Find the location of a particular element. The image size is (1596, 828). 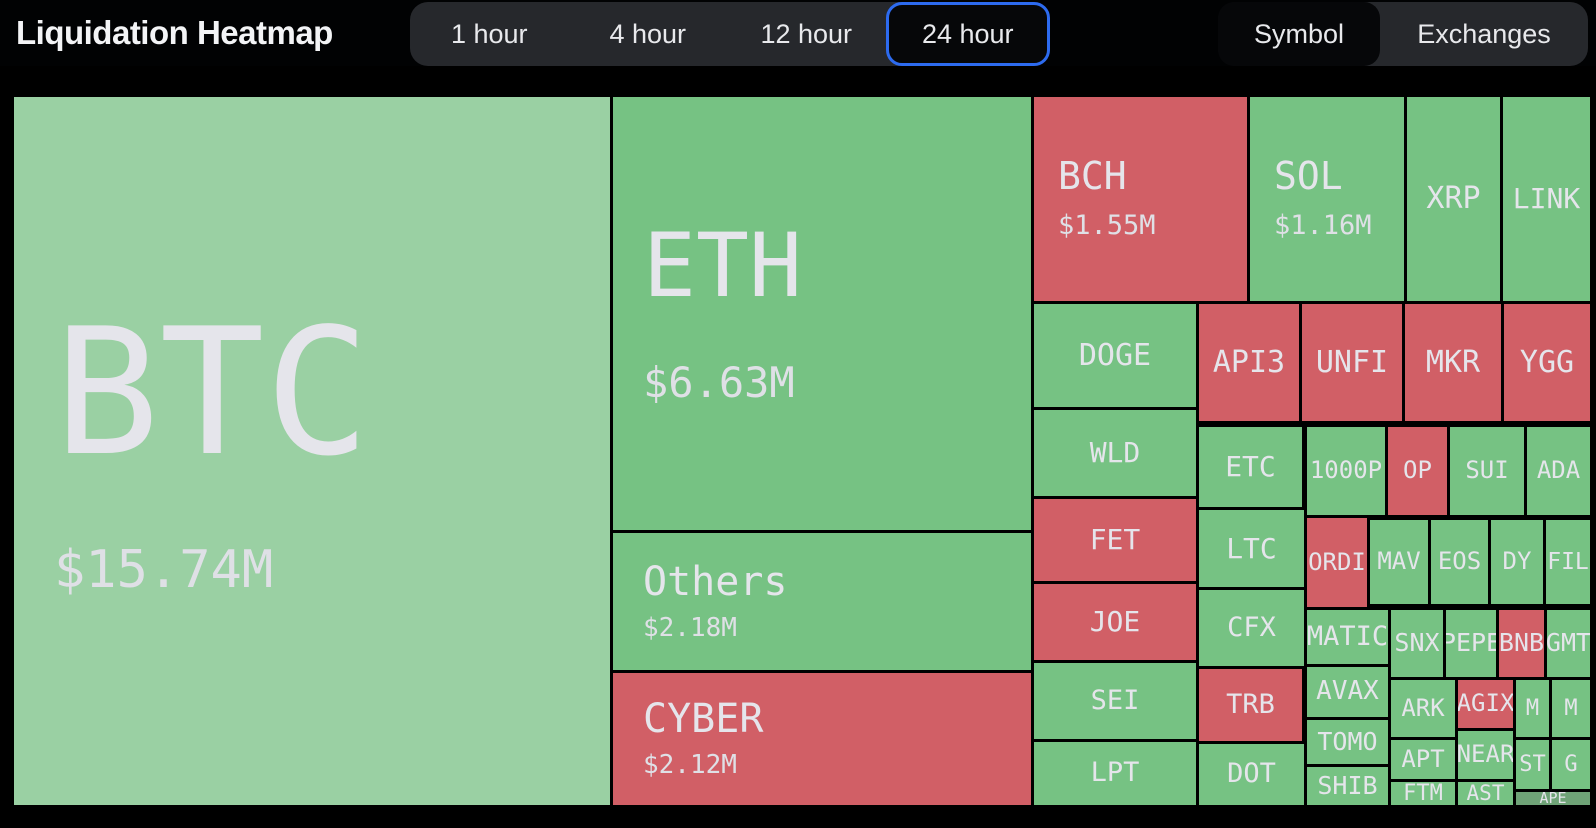

tile-sei: SEI is located at coordinates (1115, 701).